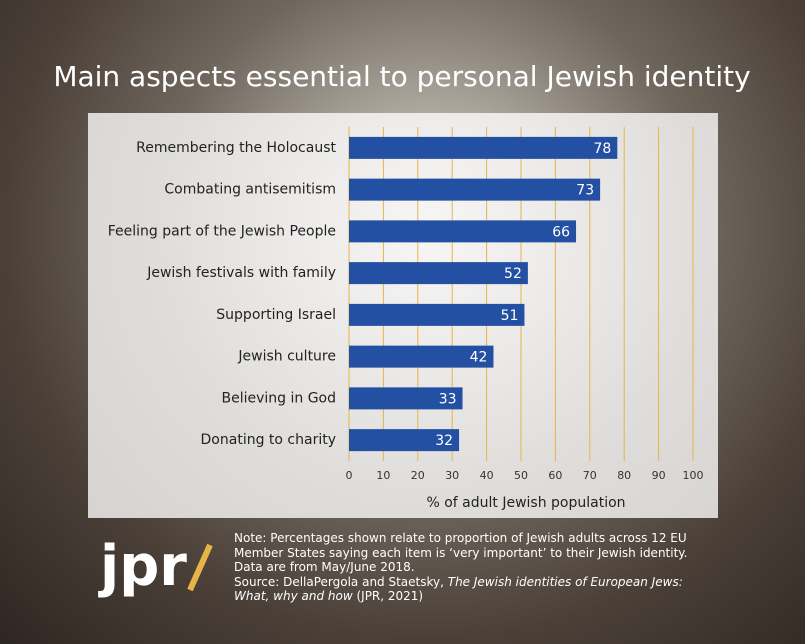 The height and width of the screenshot is (644, 805). What do you see at coordinates (341, 581) in the screenshot?
I see `source-prefix: Source: DellaPergola and Staetsky,` at bounding box center [341, 581].